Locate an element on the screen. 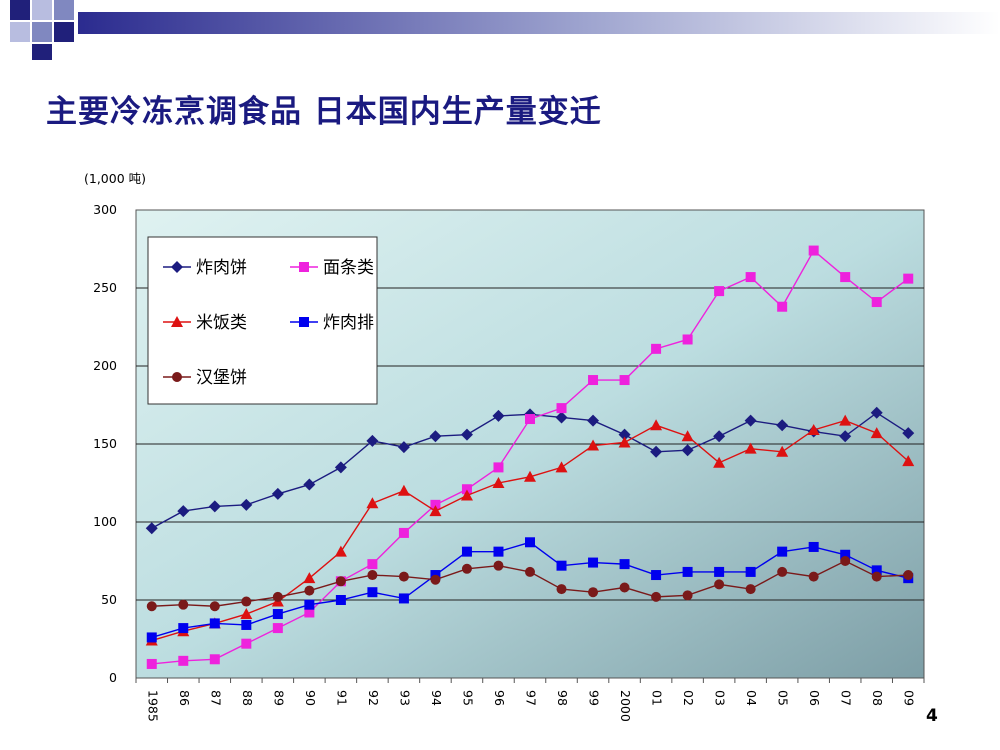  x-tick-label: 89 is located at coordinates (278, 698).